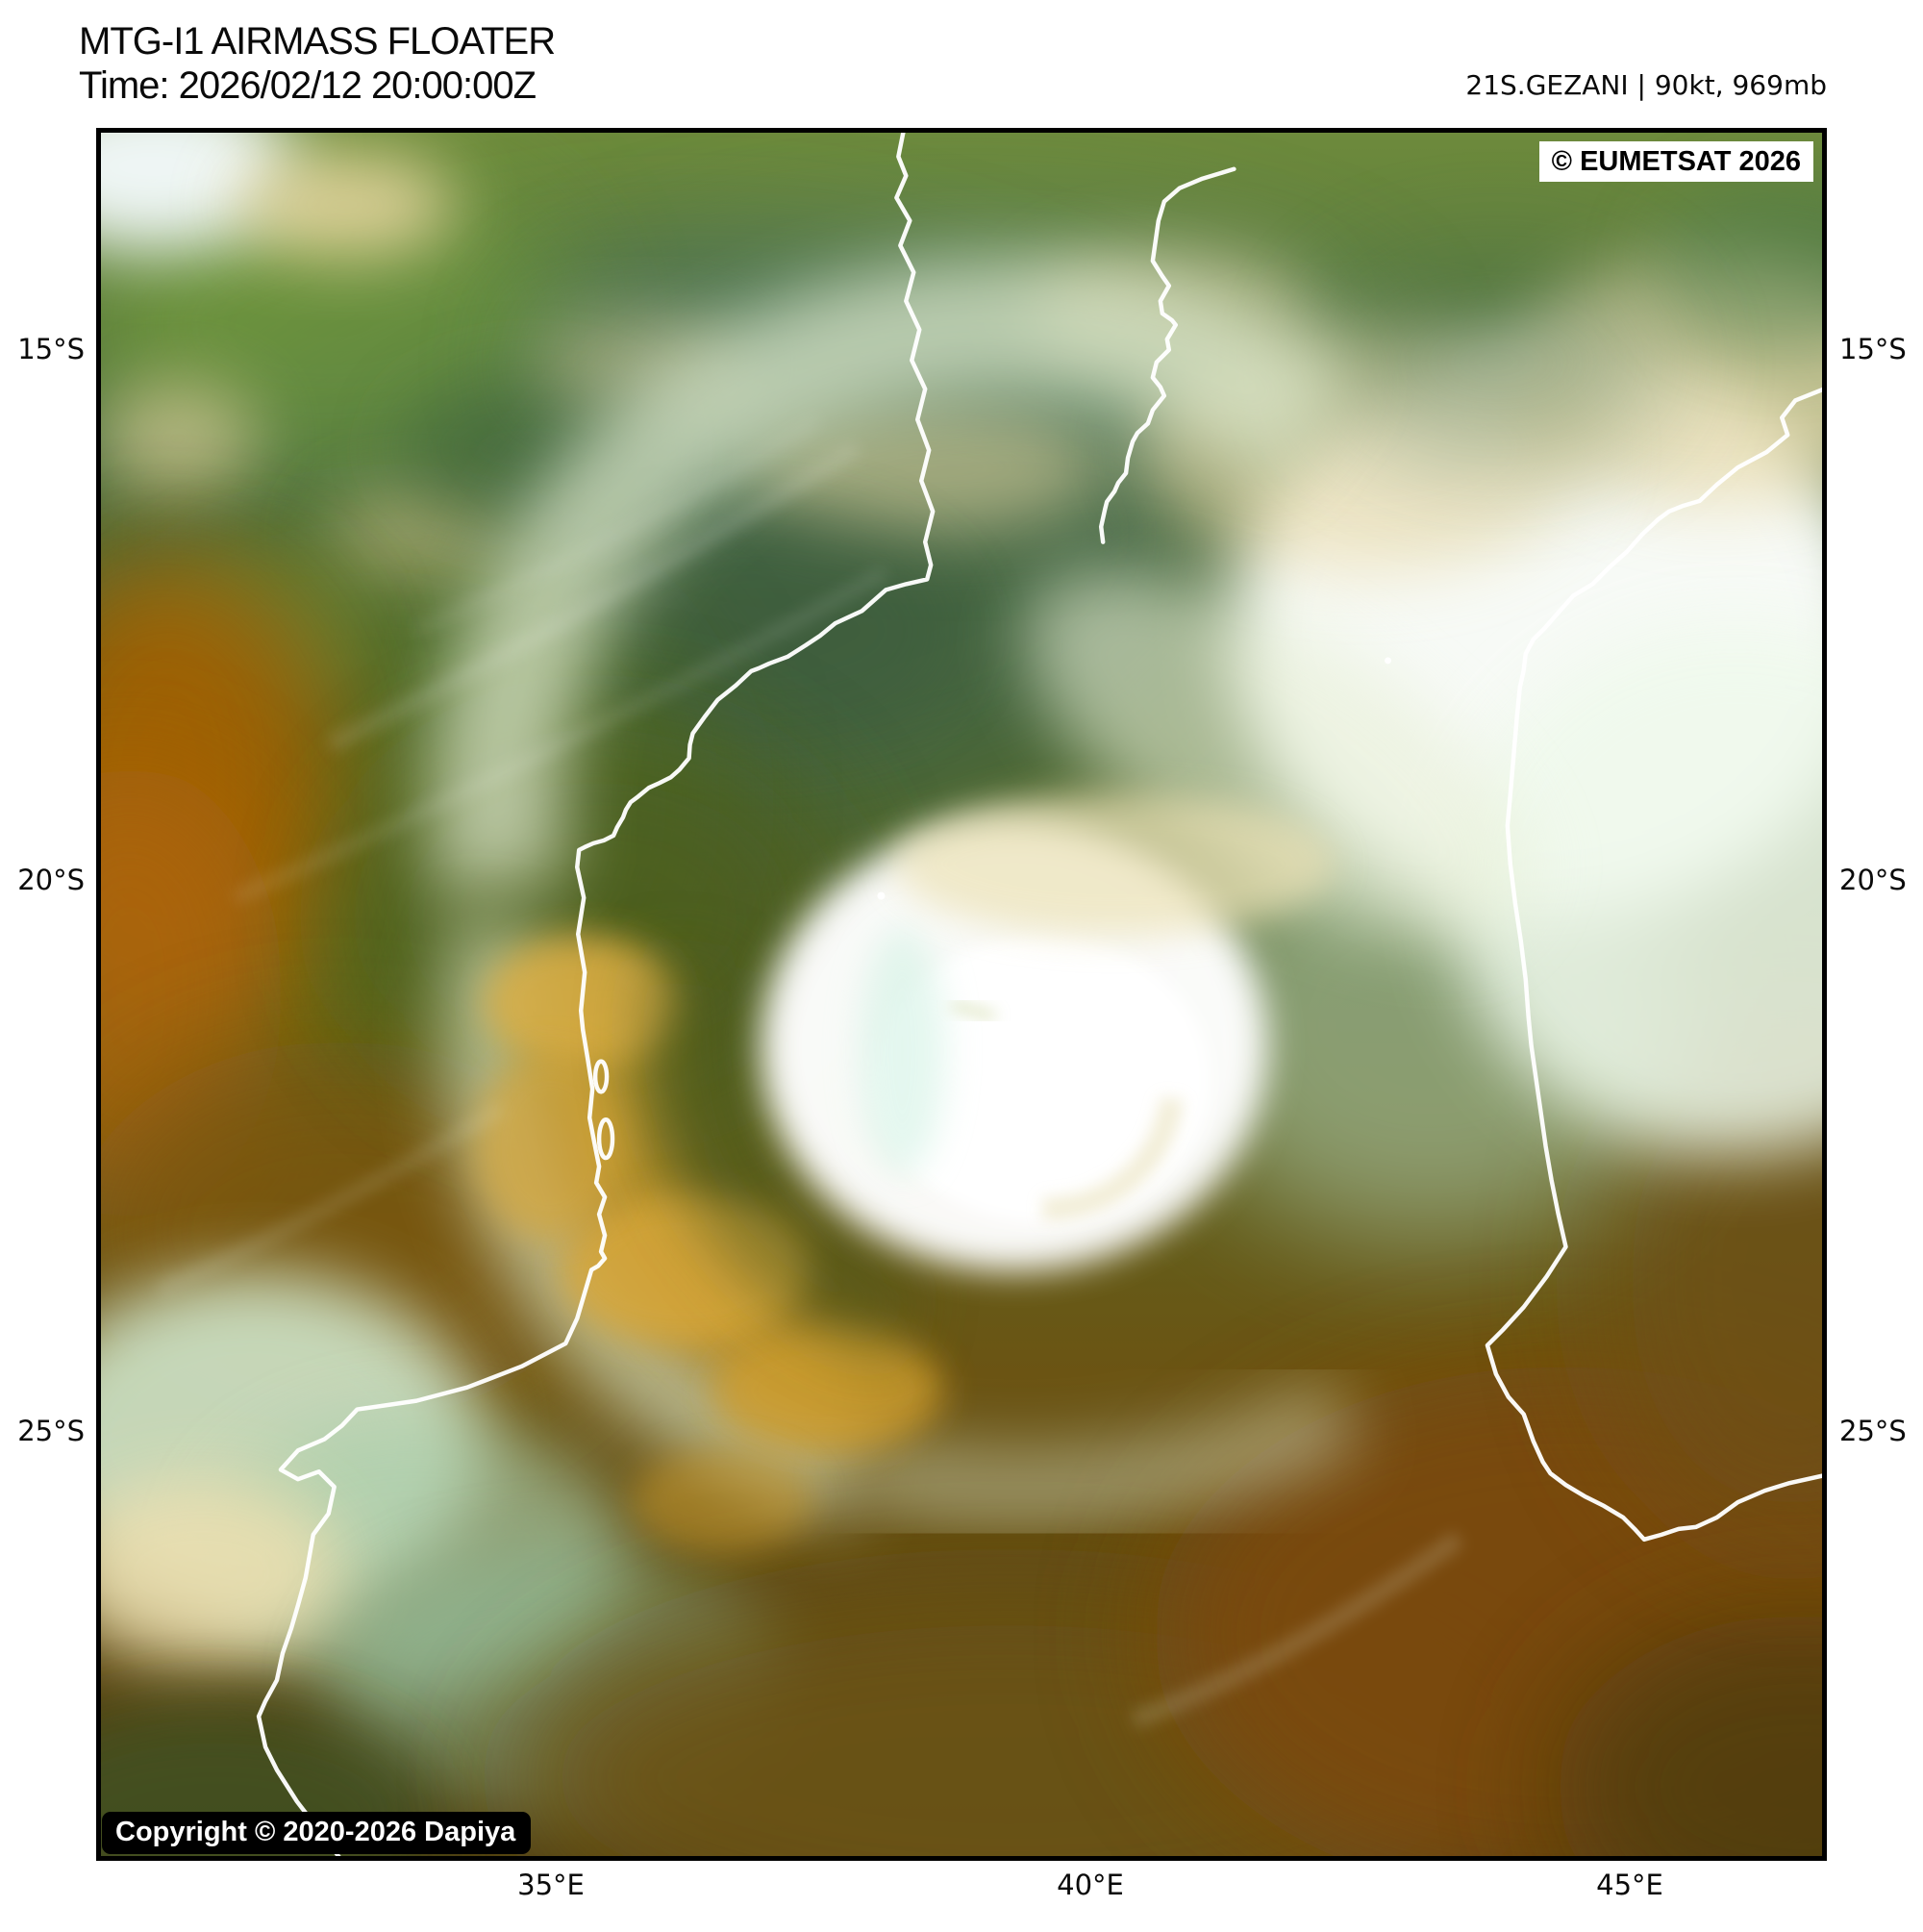 This screenshot has width=1923, height=1932. Describe the element at coordinates (308, 85) in the screenshot. I see `timestamp-label: Time: 2026/02/12 20:00:00Z` at that location.